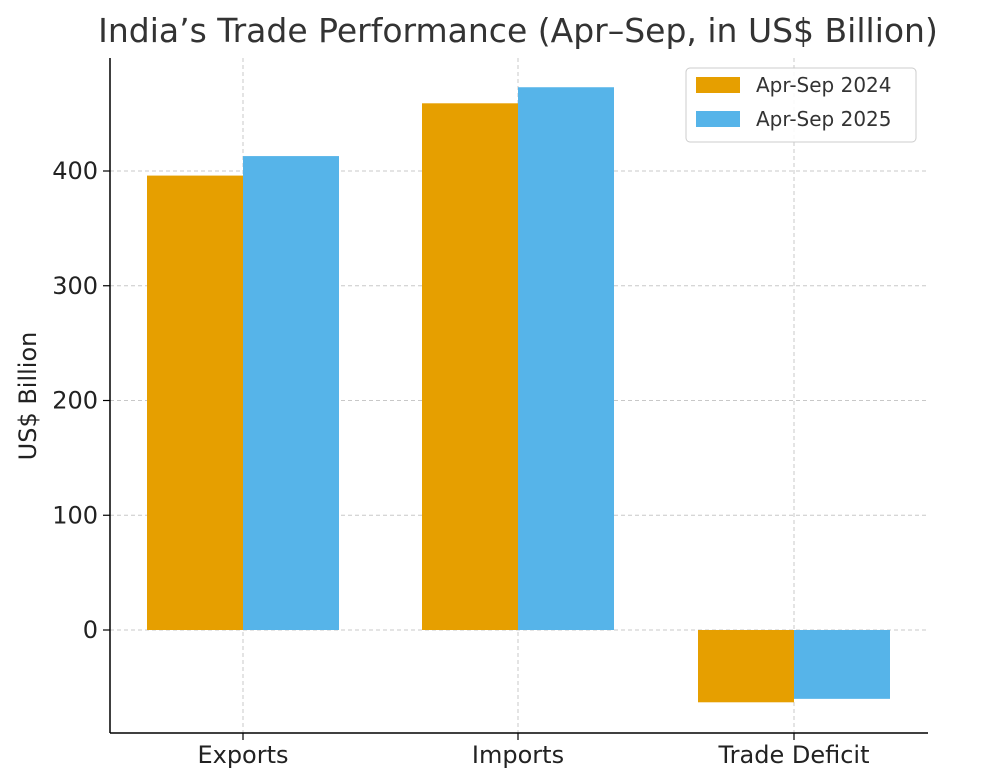 Image resolution: width=987 pixels, height=784 pixels. I want to click on legend: Apr-Sep 2024 Apr-Sep 2025, so click(801, 105).